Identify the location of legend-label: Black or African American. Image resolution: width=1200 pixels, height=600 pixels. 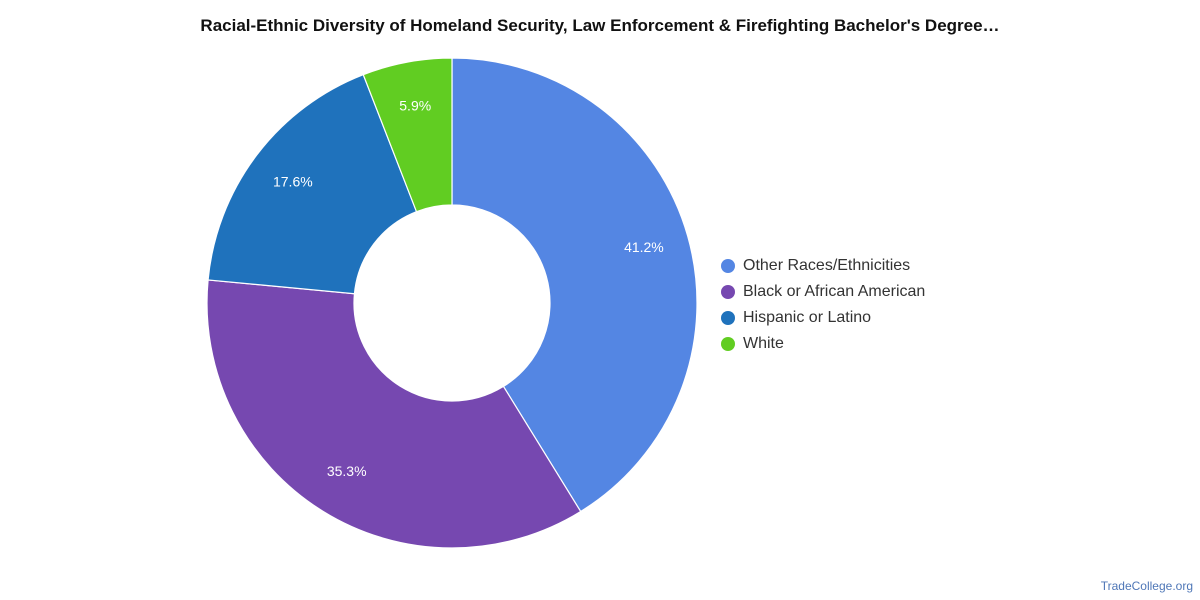
(834, 291).